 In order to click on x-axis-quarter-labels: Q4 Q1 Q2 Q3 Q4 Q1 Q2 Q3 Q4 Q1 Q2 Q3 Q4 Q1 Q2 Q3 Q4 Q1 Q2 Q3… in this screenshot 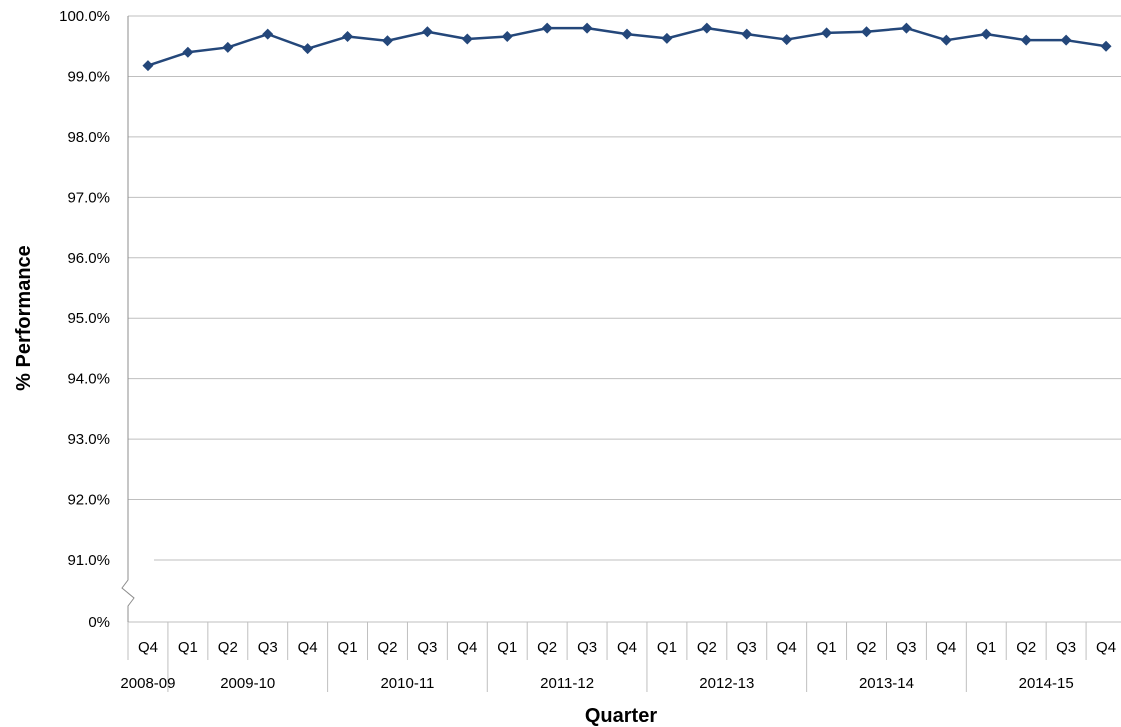, I will do `click(627, 647)`.